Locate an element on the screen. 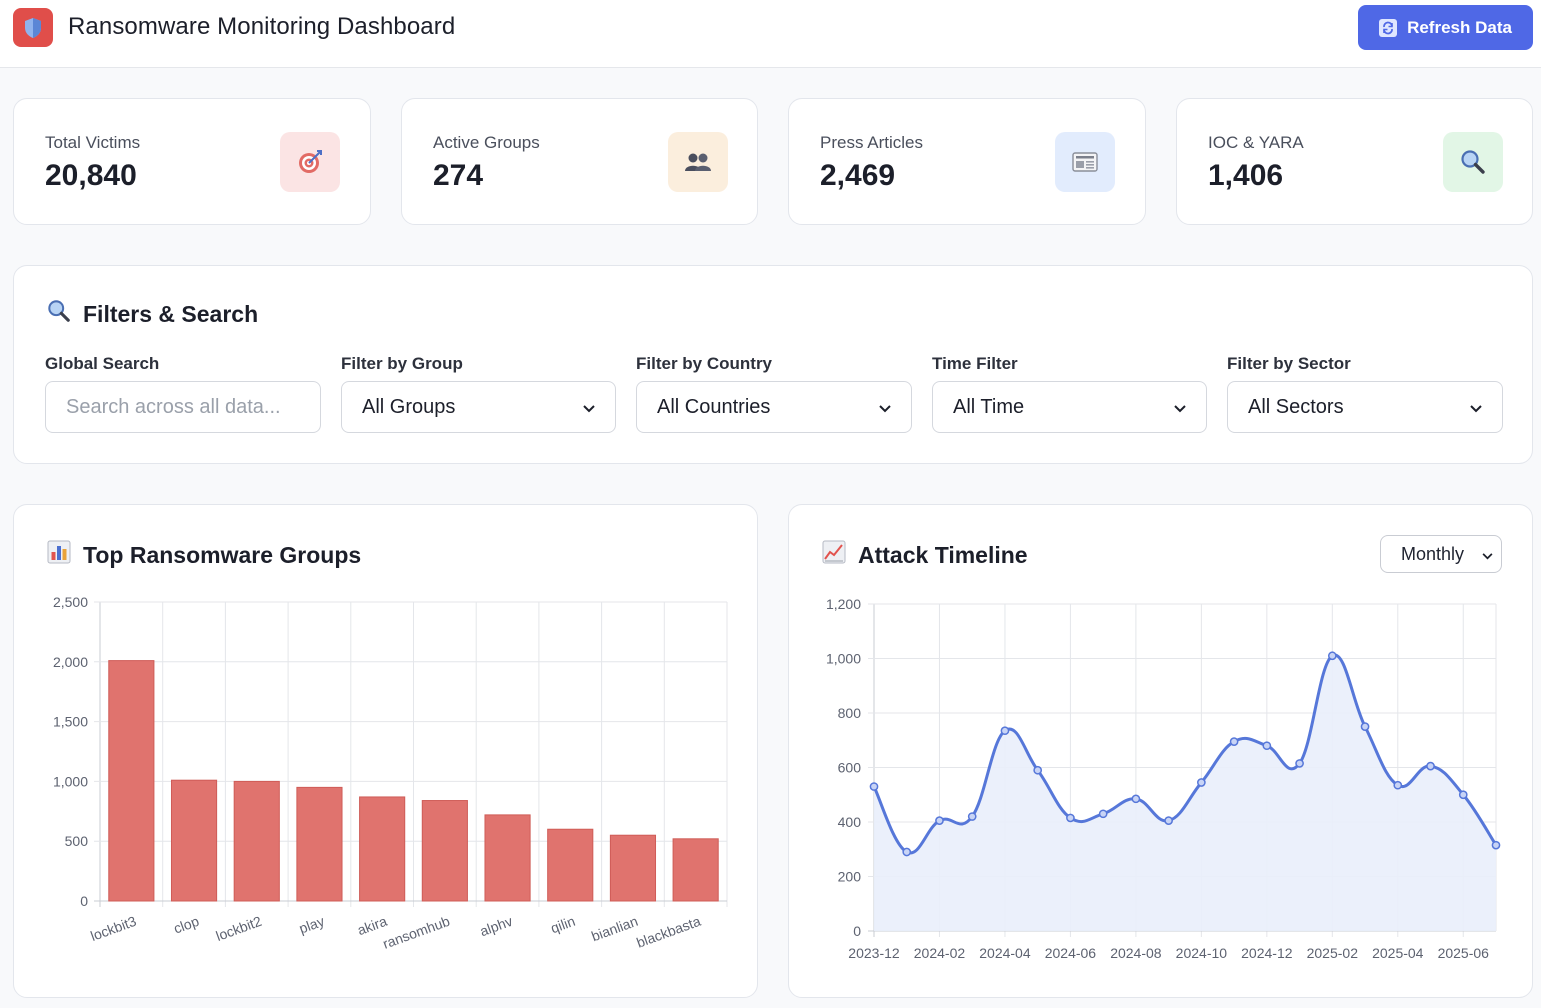 This screenshot has height=1008, width=1541. shield-logo-icon is located at coordinates (33, 27).